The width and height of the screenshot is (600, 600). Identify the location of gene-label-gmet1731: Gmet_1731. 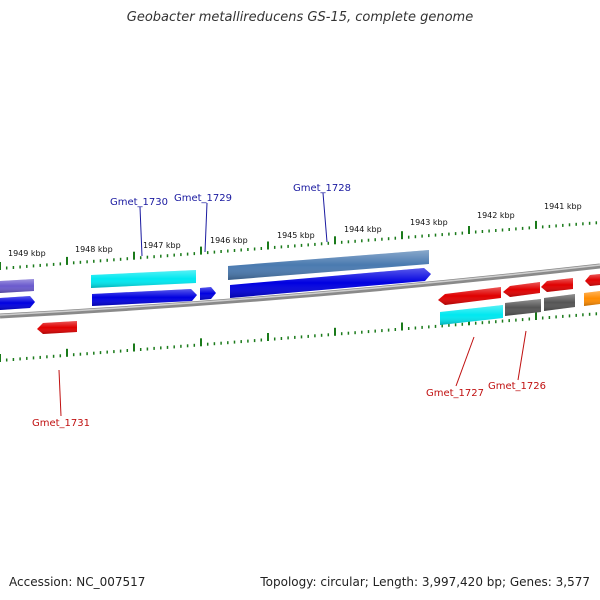
(61, 423).